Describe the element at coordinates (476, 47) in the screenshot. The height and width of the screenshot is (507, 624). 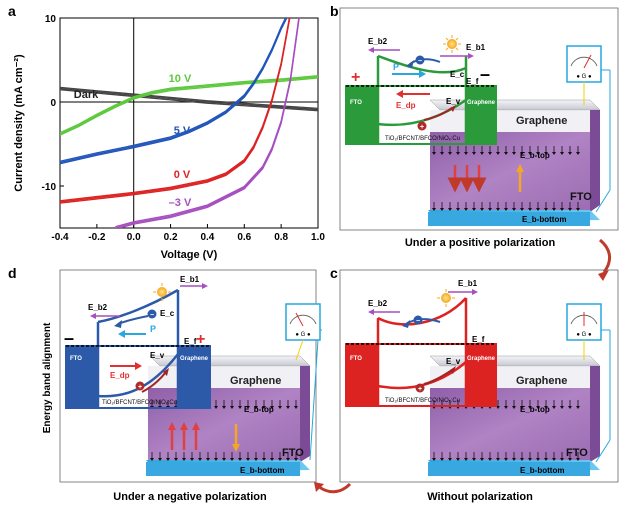
I see `eb1-label: E_b1` at that location.